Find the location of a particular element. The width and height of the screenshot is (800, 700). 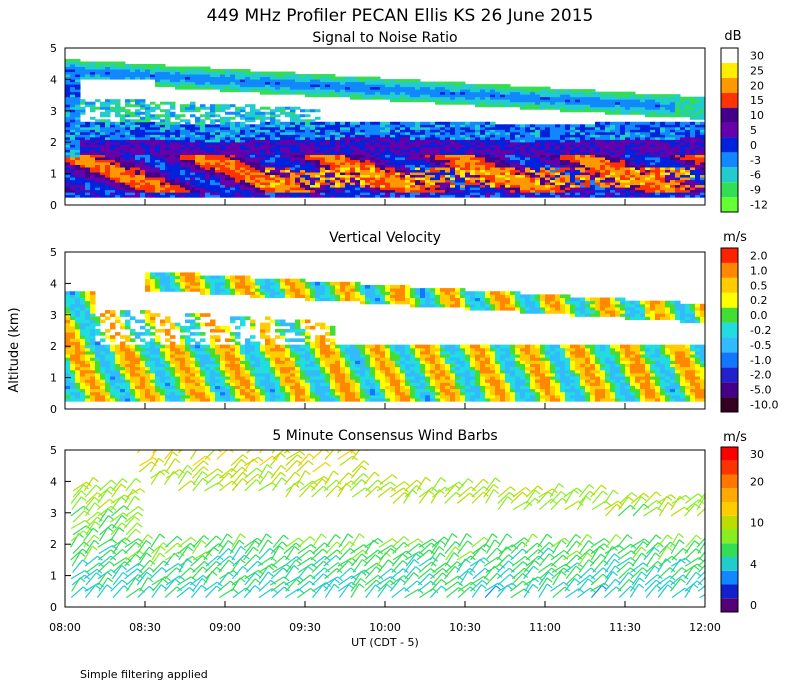

wind-barbs-colorbar-label: 0 is located at coordinates (753, 605).